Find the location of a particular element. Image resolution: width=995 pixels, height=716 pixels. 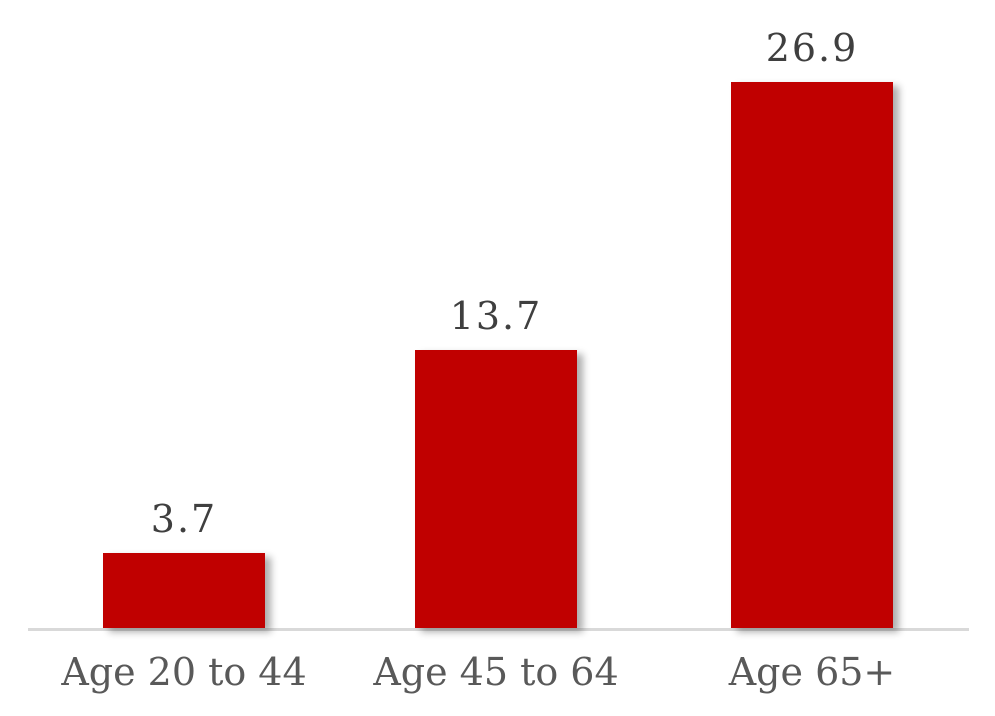

bar-age-65-plus is located at coordinates (812, 355).